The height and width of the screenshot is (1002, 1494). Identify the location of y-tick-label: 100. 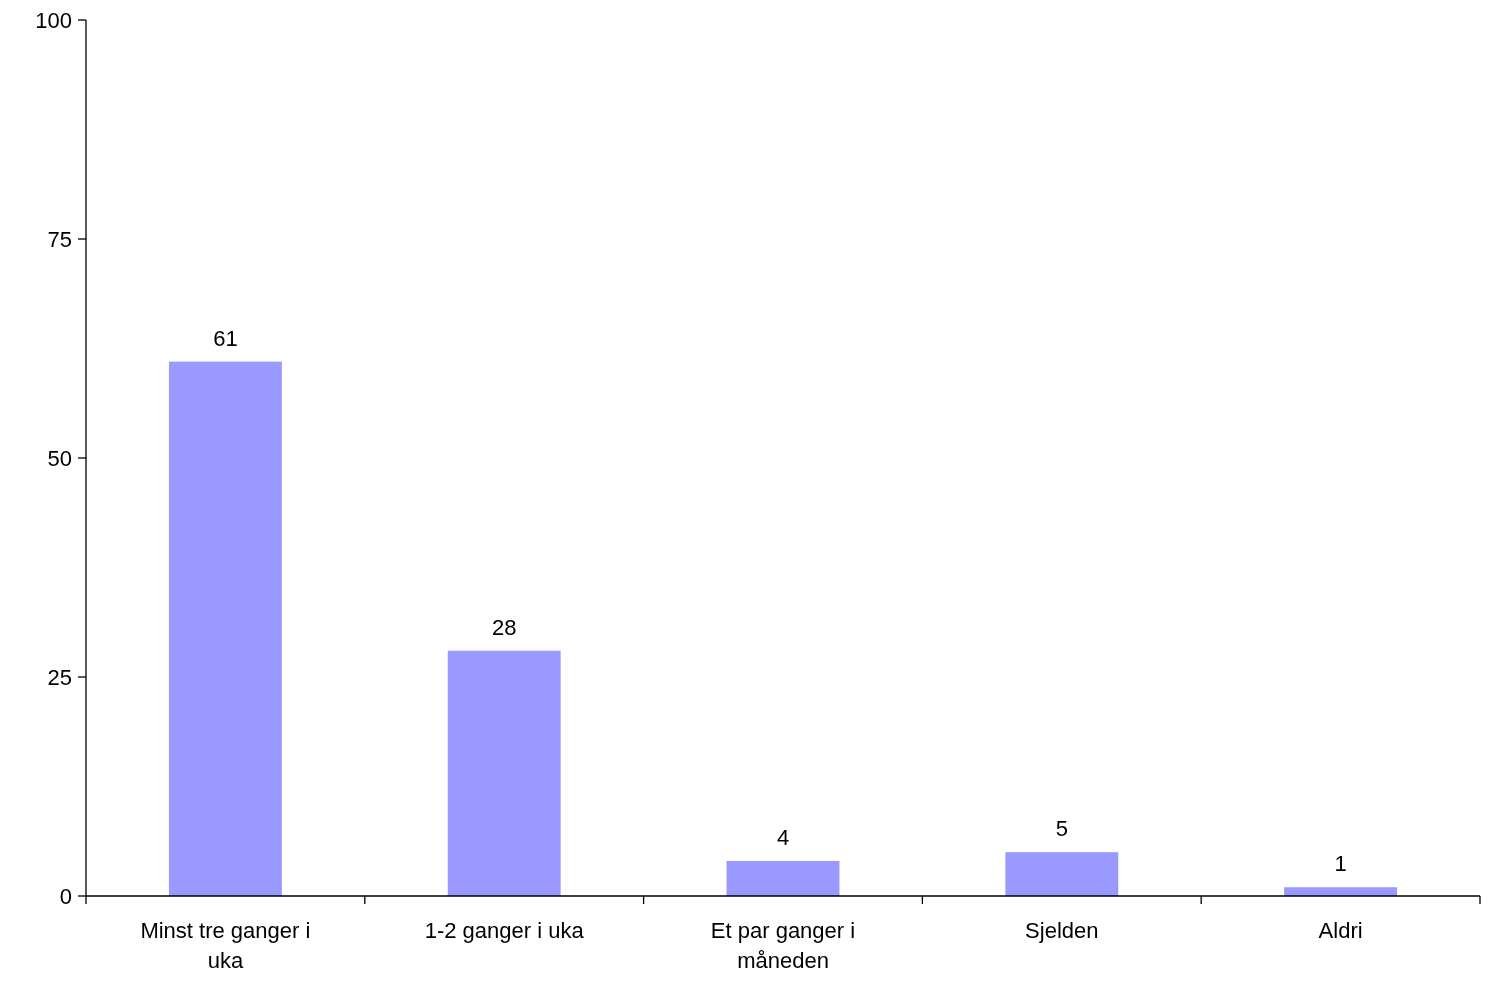
(53, 20).